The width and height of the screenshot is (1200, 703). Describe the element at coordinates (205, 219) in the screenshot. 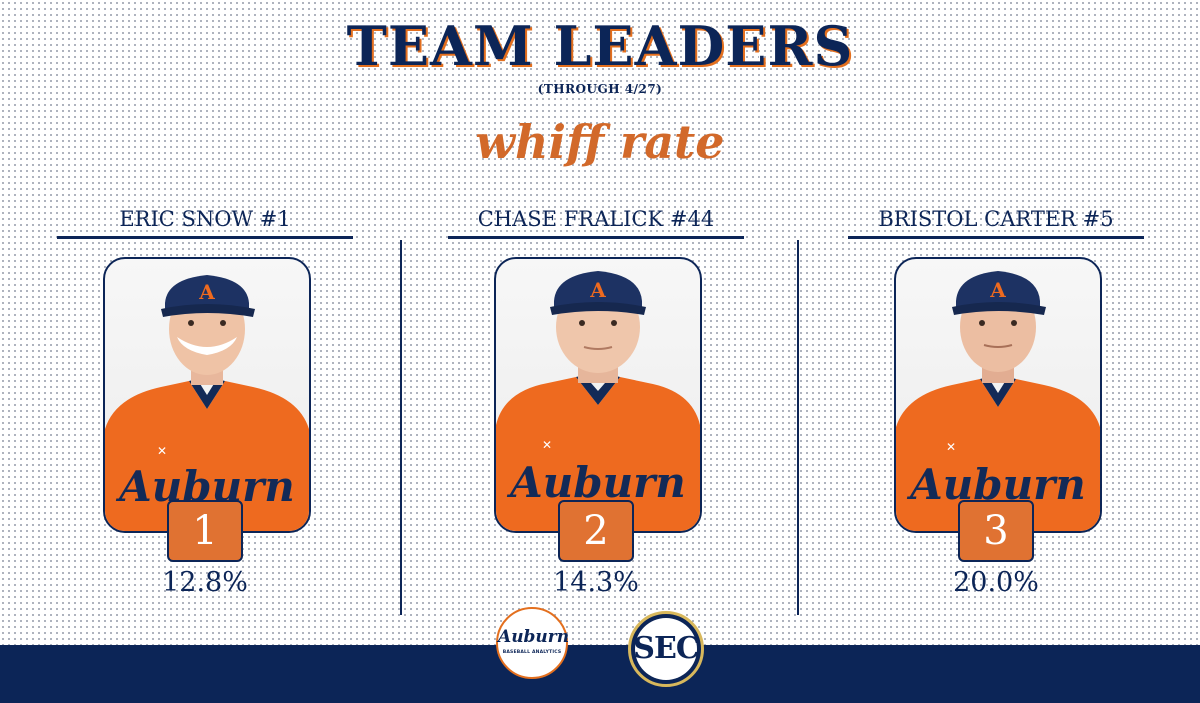

I see `player-name: ERIC SNOW #1` at that location.